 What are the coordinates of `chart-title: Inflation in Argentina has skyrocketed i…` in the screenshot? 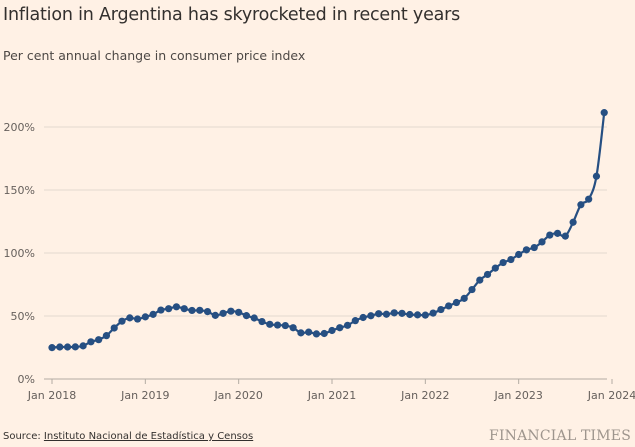 It's located at (232, 15).